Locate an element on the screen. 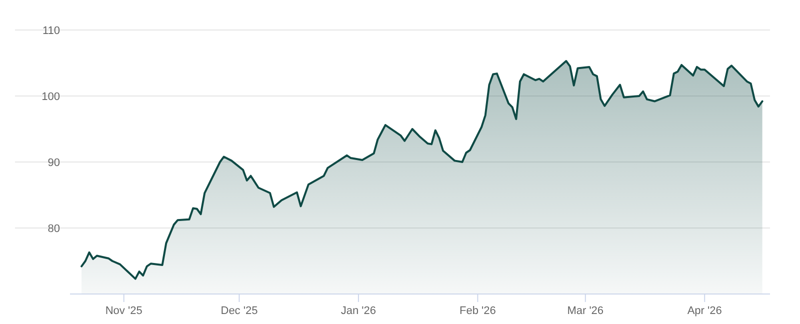 The height and width of the screenshot is (324, 800). y-tick-label: 110 is located at coordinates (51, 31).